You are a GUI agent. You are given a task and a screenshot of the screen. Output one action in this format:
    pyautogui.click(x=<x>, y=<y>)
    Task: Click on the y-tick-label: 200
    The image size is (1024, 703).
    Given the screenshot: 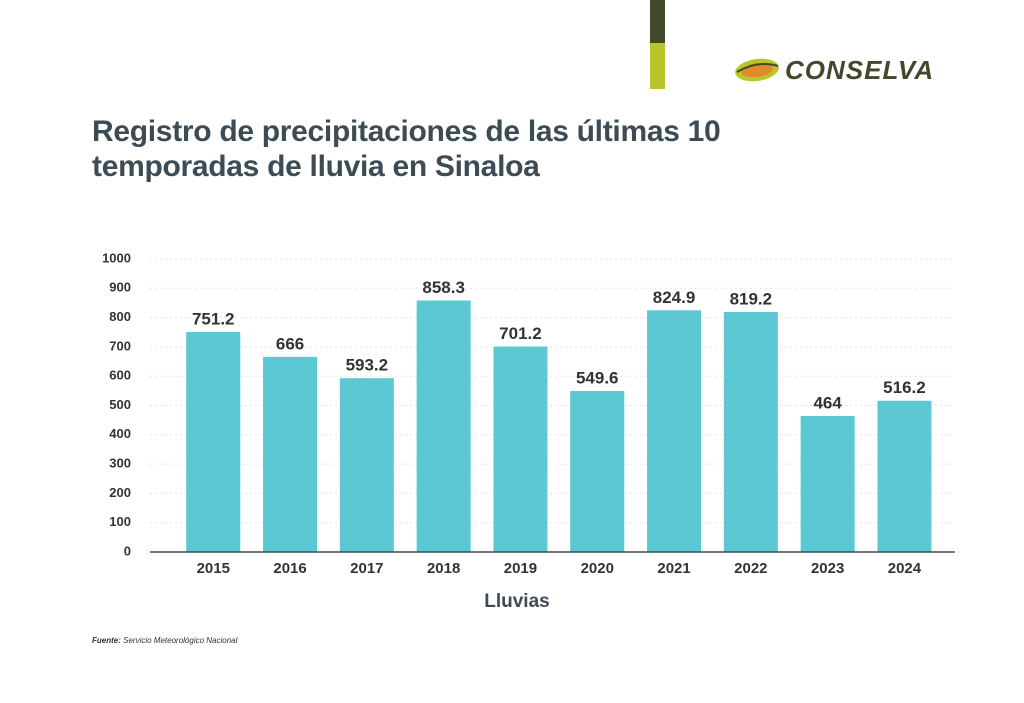 What is the action you would take?
    pyautogui.click(x=120, y=492)
    